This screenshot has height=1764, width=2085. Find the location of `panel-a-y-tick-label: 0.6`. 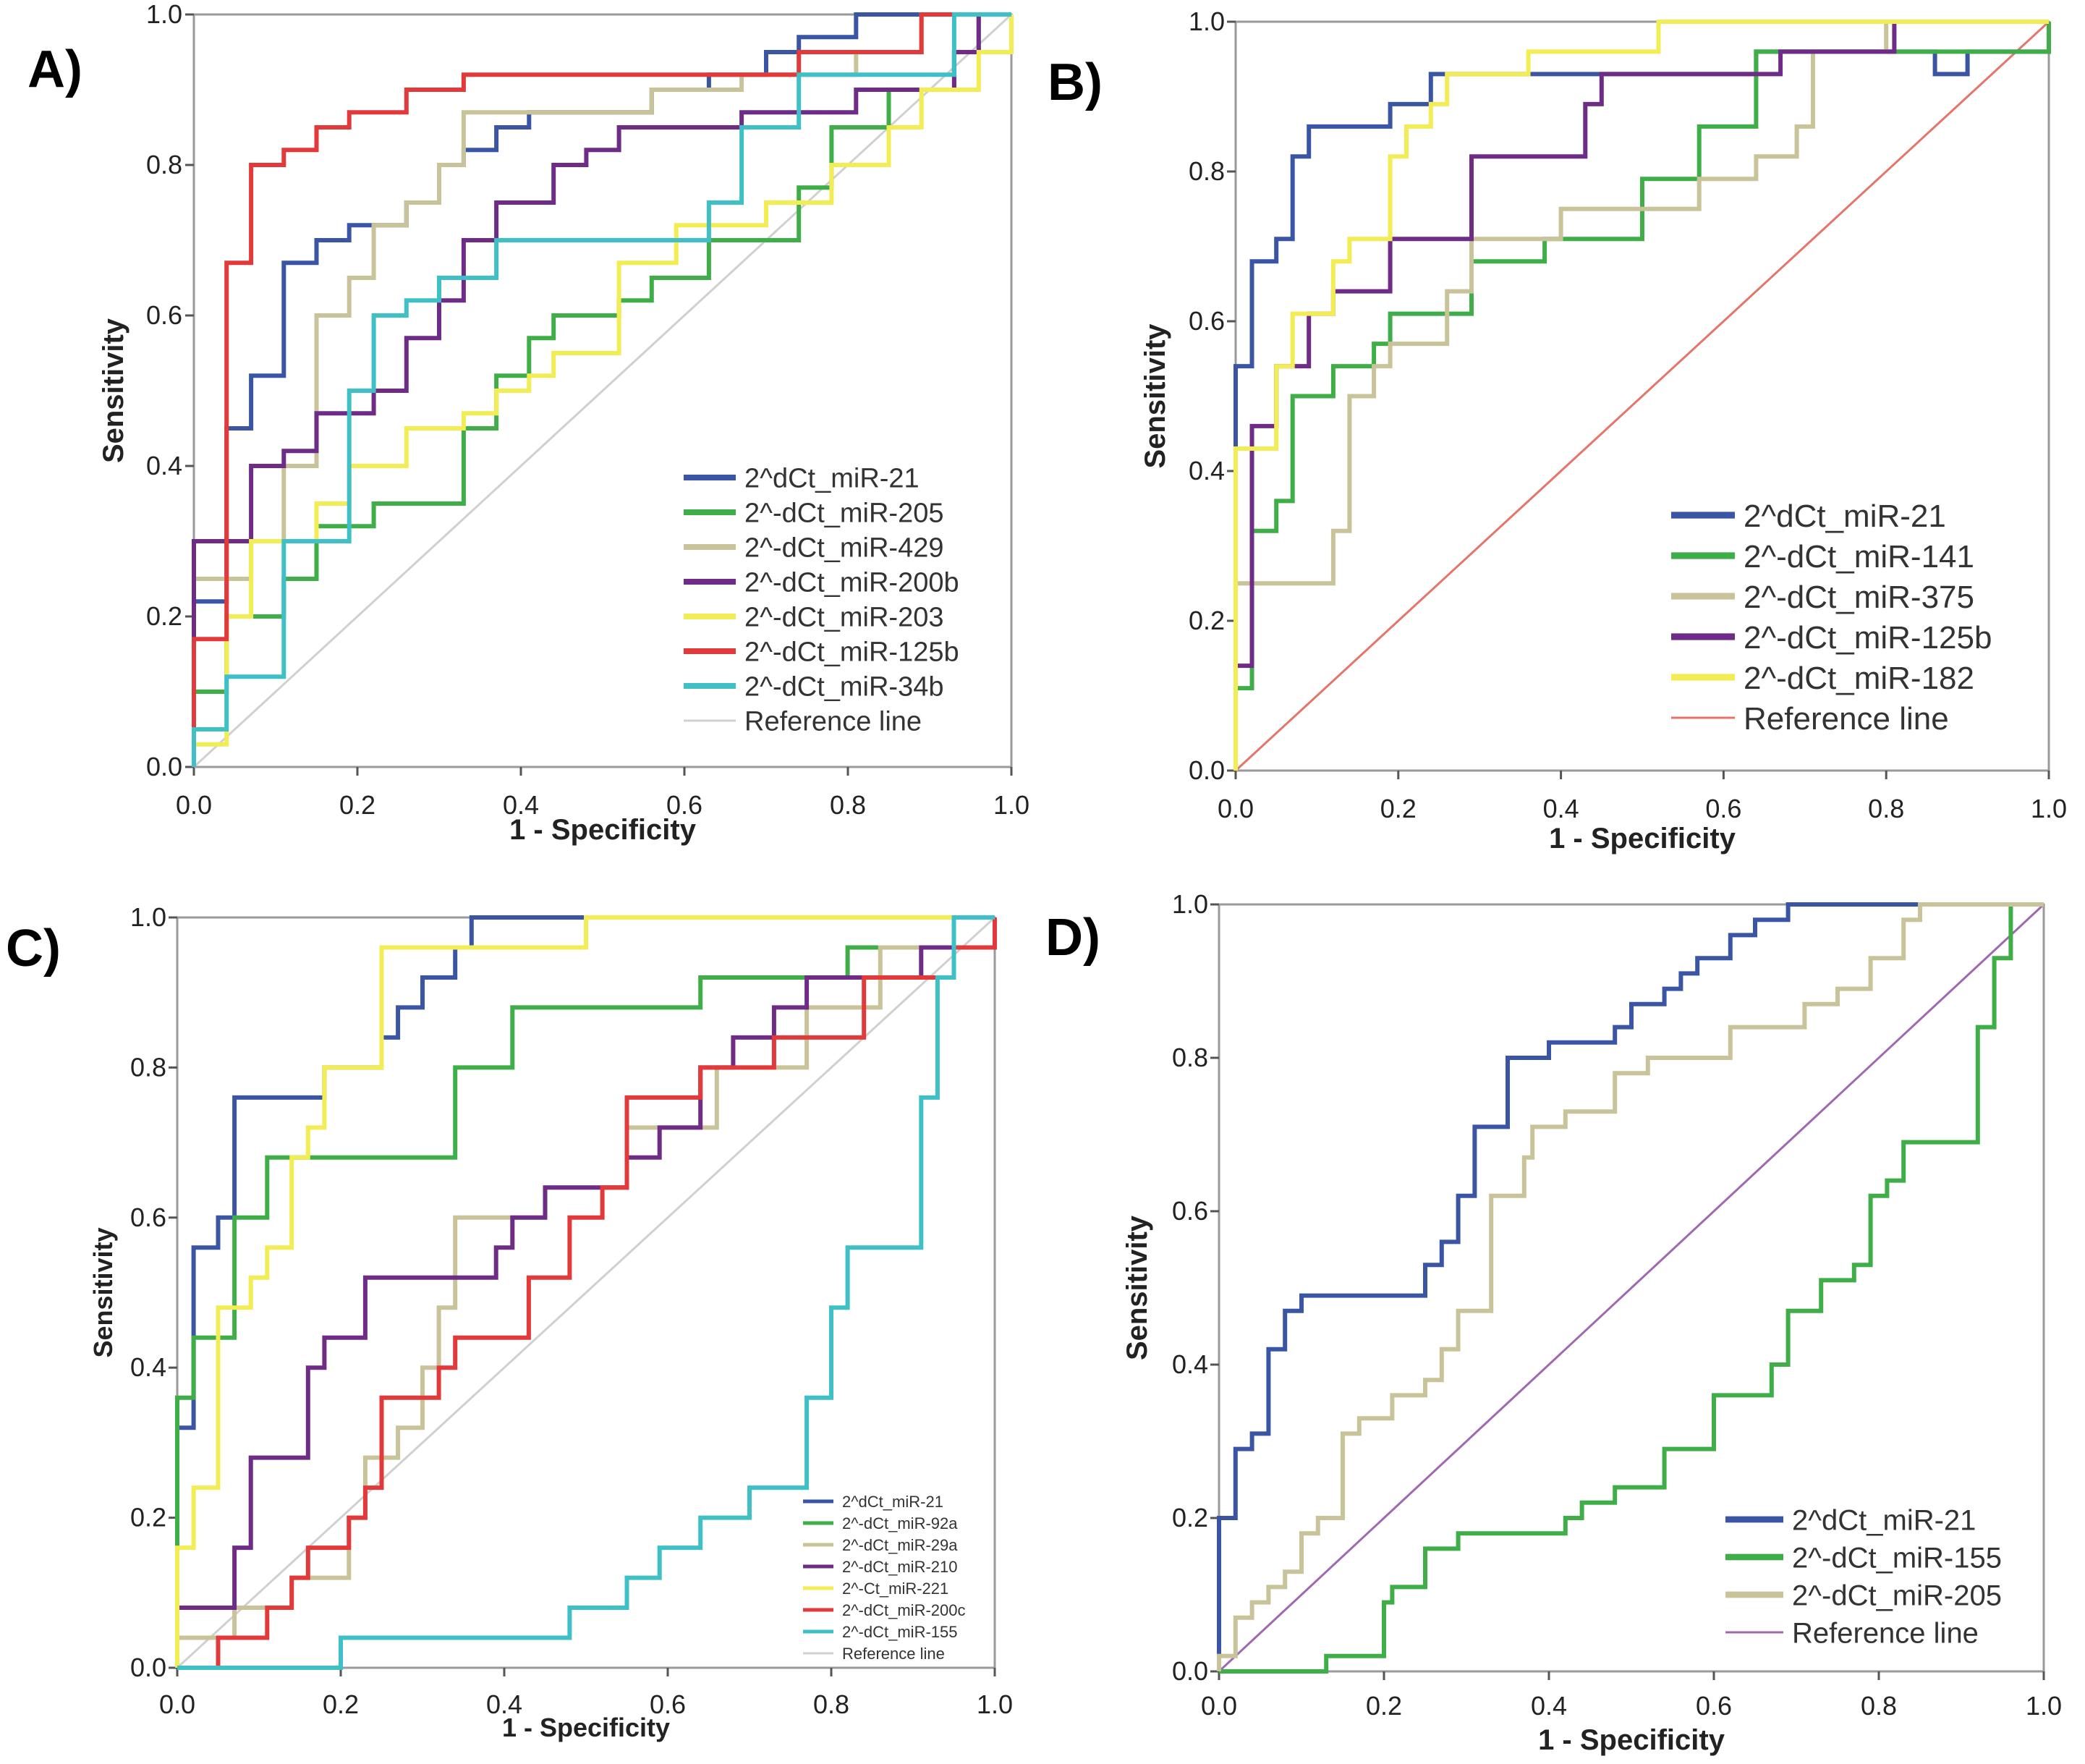

panel-a-y-tick-label: 0.6 is located at coordinates (164, 315).